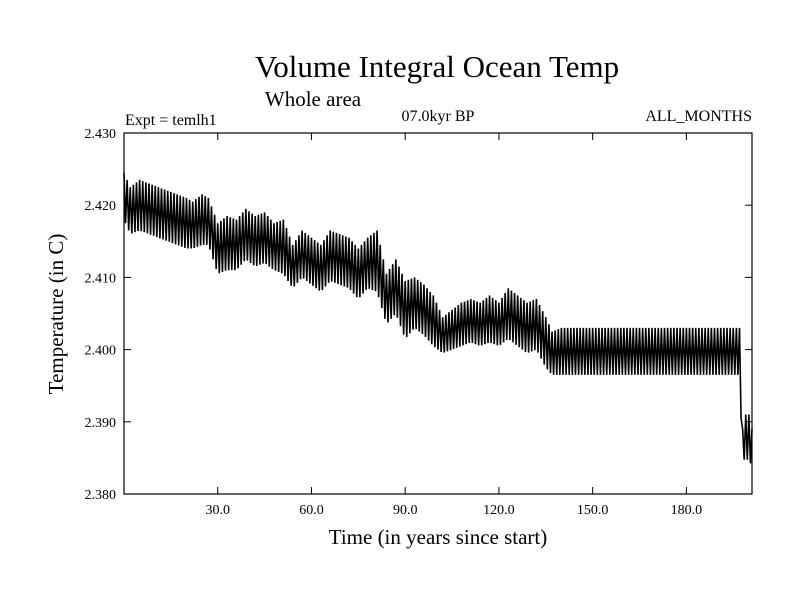  What do you see at coordinates (171, 120) in the screenshot?
I see `experiment-label: Expt = temlh1` at bounding box center [171, 120].